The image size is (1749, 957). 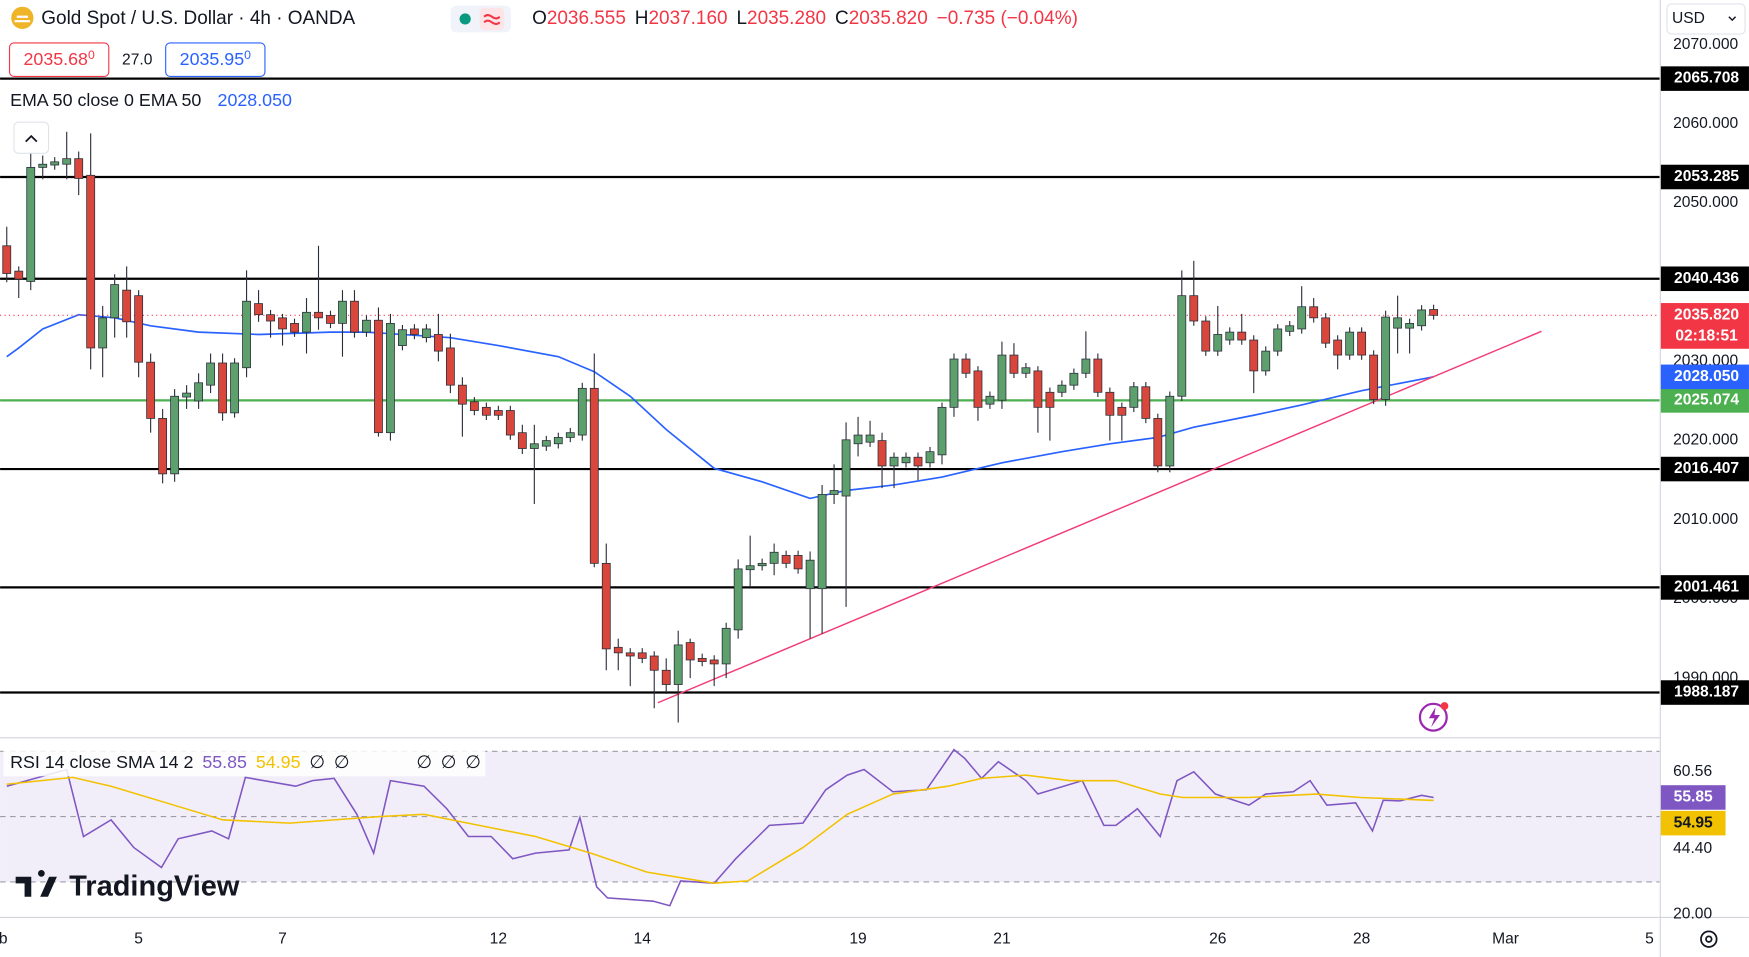 What do you see at coordinates (1007, 18) in the screenshot?
I see `change-value: −0.735 (−0.04%)` at bounding box center [1007, 18].